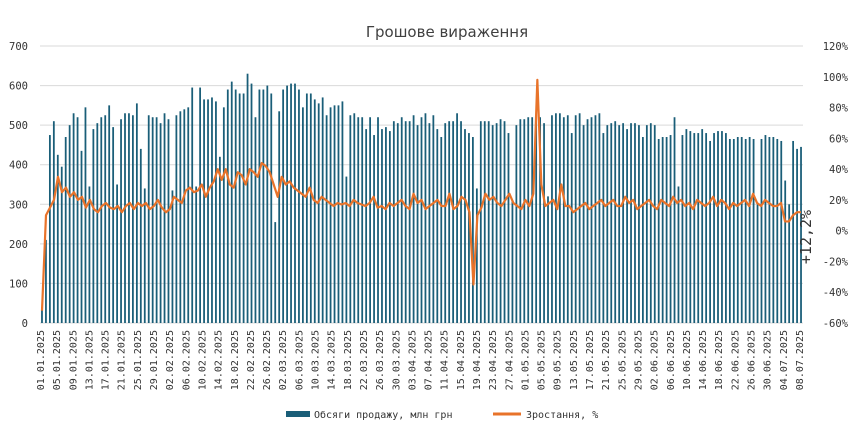 This screenshot has width=850, height=434. Describe the element at coordinates (836, 262) in the screenshot. I see `y-right-tick-label: -20%` at that location.